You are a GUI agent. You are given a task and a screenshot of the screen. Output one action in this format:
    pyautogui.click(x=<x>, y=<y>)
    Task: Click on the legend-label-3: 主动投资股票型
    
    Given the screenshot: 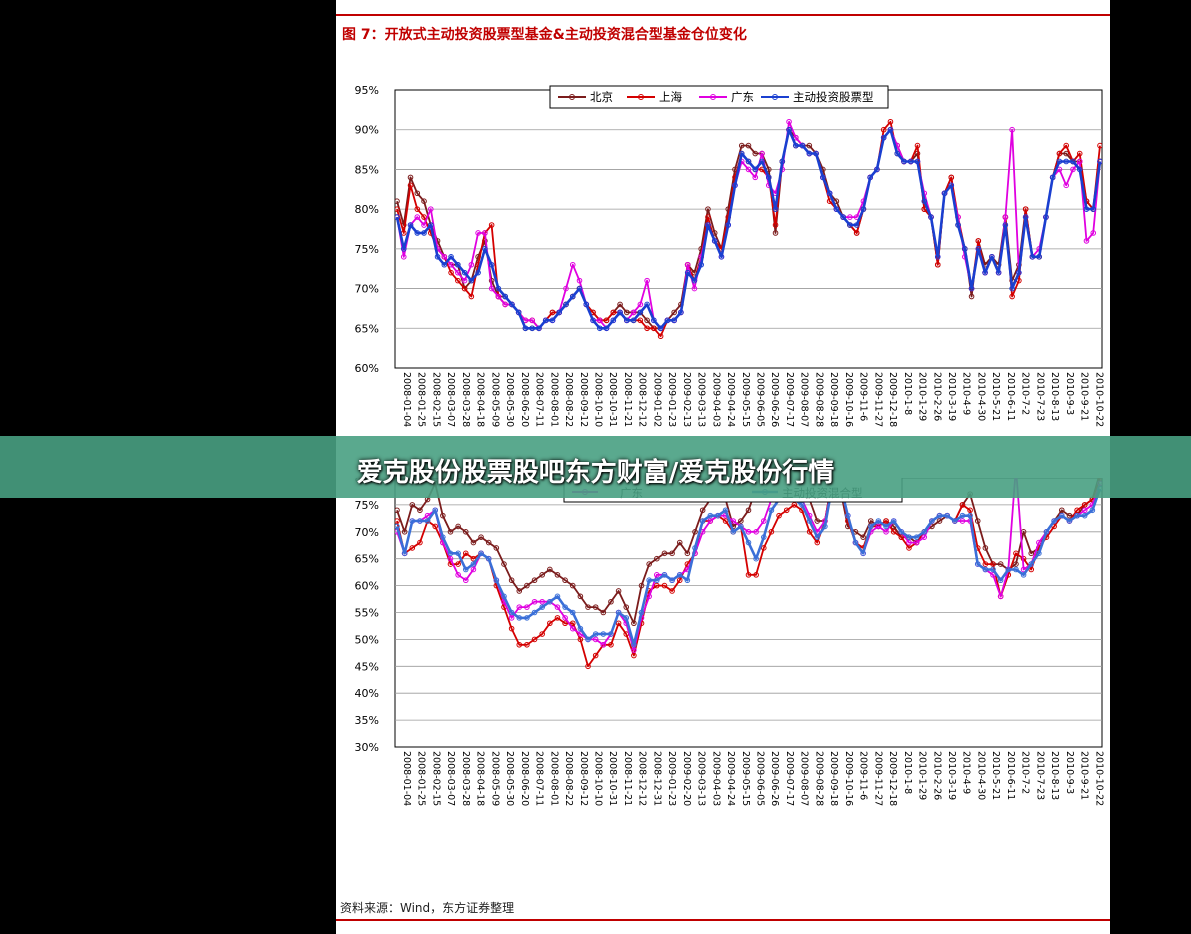 What is the action you would take?
    pyautogui.click(x=833, y=97)
    